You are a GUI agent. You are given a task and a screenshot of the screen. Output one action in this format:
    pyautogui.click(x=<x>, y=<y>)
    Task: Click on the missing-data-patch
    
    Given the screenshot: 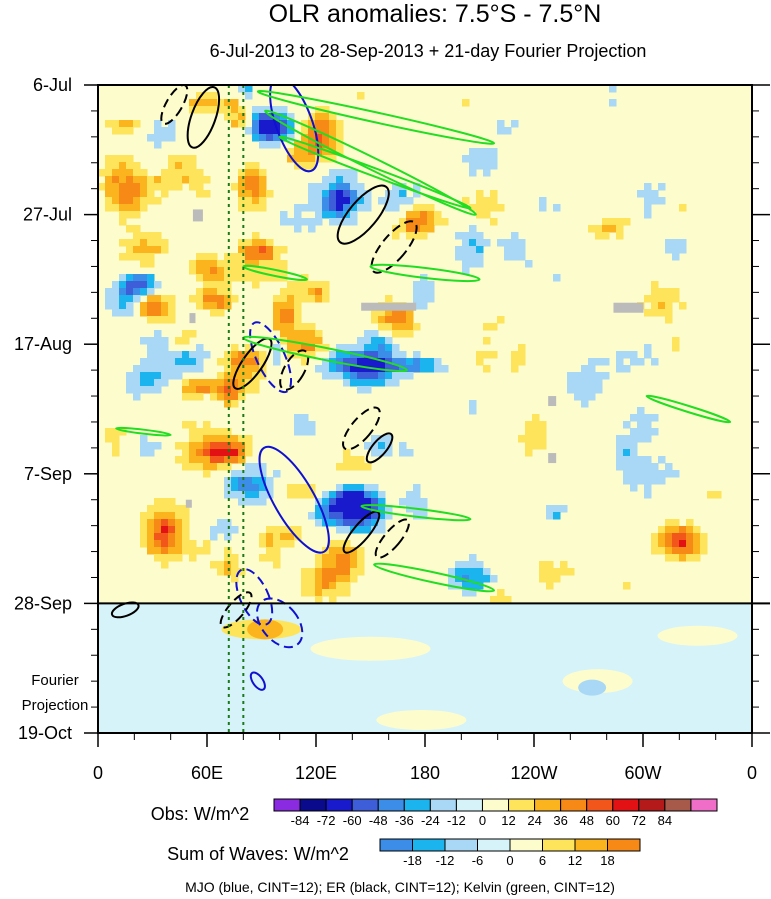 What is the action you would take?
    pyautogui.click(x=192, y=318)
    